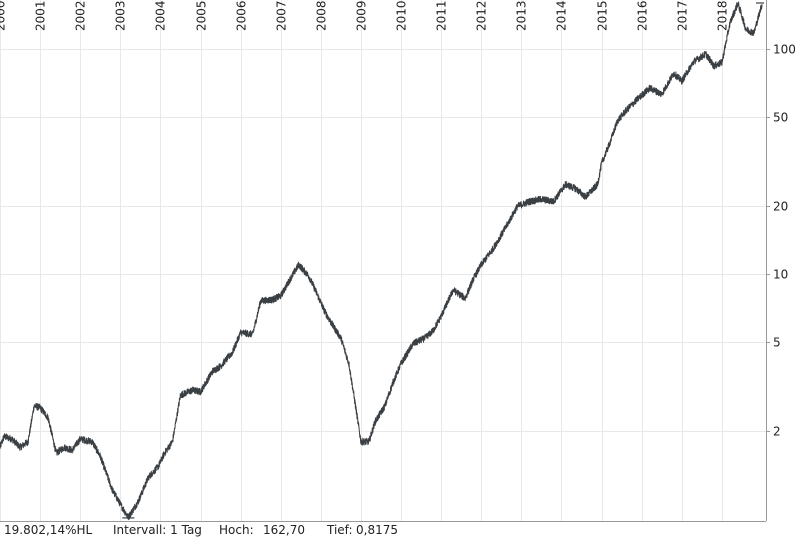  What do you see at coordinates (4, 15) in the screenshot?
I see `x-tick-label: 2000` at bounding box center [4, 15].